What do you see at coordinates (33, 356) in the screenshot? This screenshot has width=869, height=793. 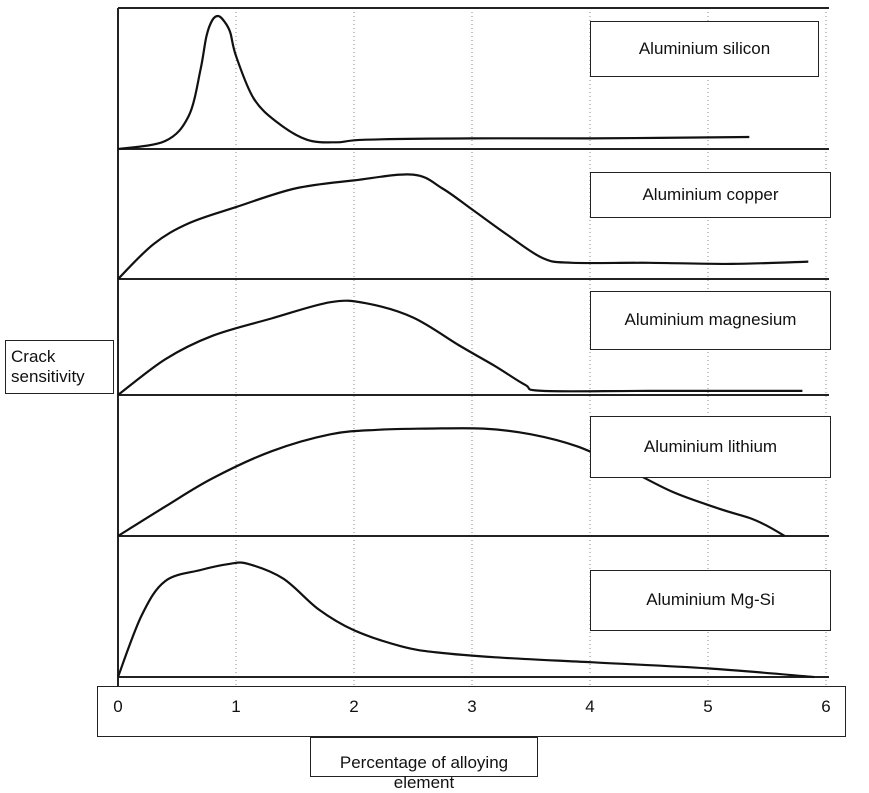 I see `y-axis-label-line-1: Crack` at bounding box center [33, 356].